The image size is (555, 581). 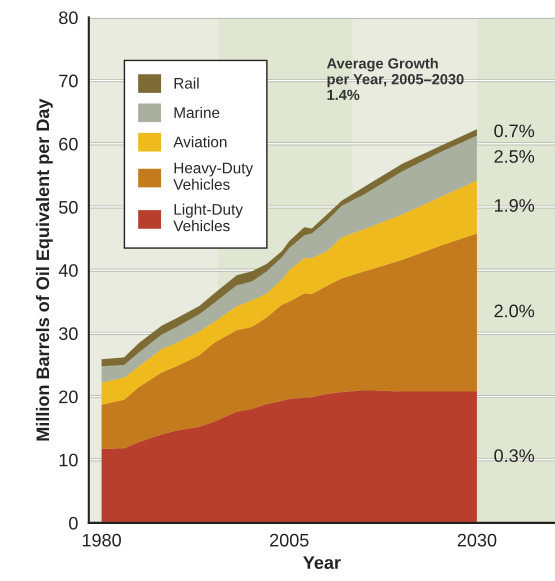 I want to click on legend-label: Rail, so click(x=186, y=83).